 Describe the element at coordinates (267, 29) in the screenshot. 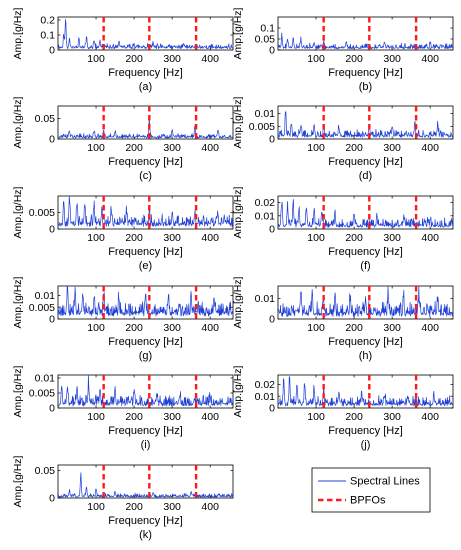

I see `y-tick-label: 0.1` at that location.